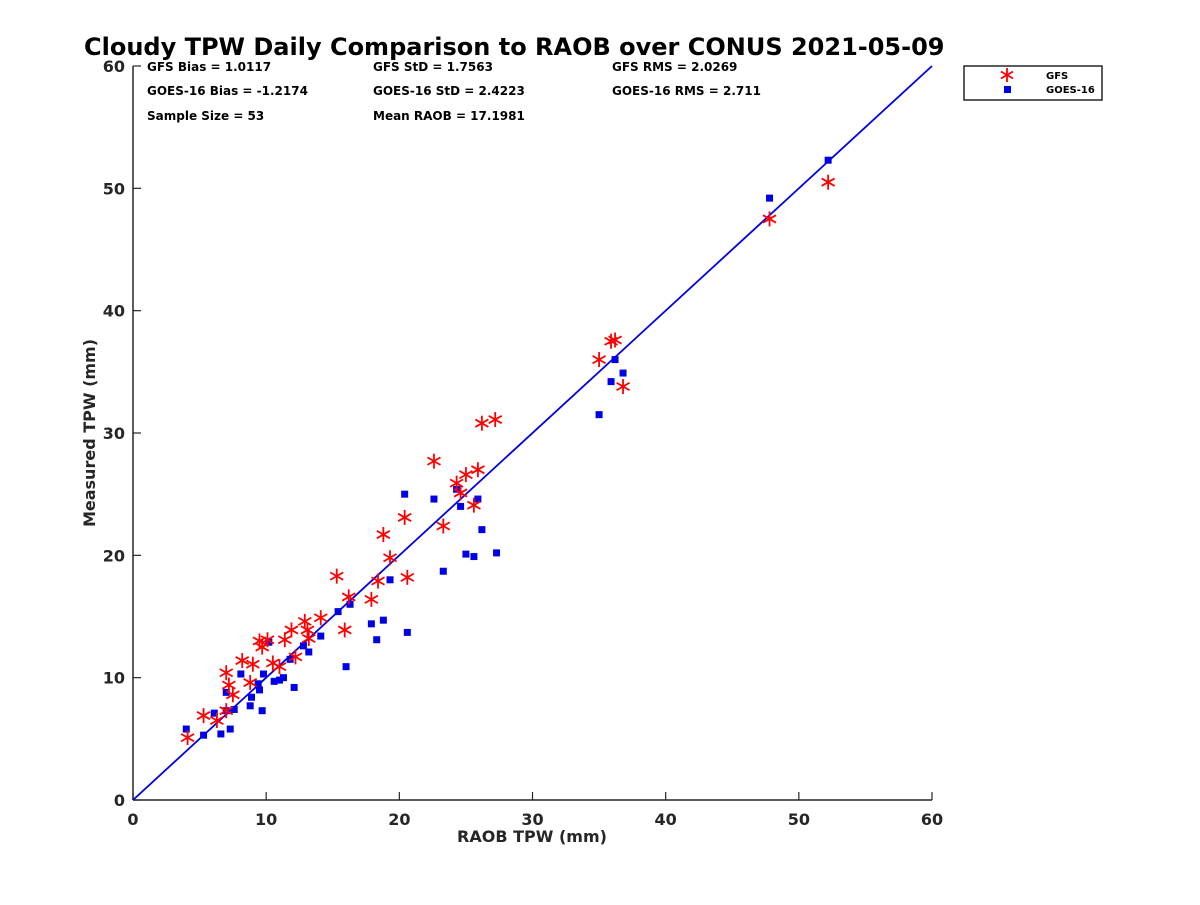  What do you see at coordinates (1070, 90) in the screenshot?
I see `legend-goes-label: GOES-16` at bounding box center [1070, 90].